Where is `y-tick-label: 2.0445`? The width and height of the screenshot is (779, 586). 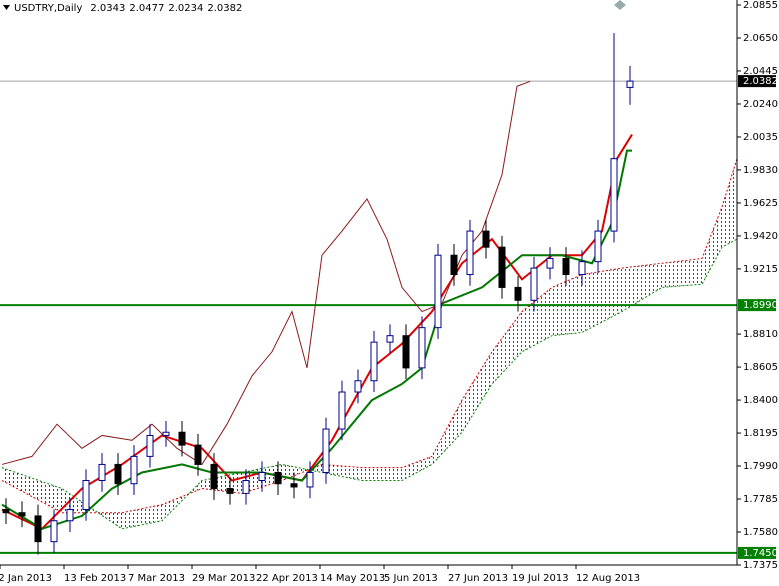 y-tick-label: 2.0445 is located at coordinates (760, 71).